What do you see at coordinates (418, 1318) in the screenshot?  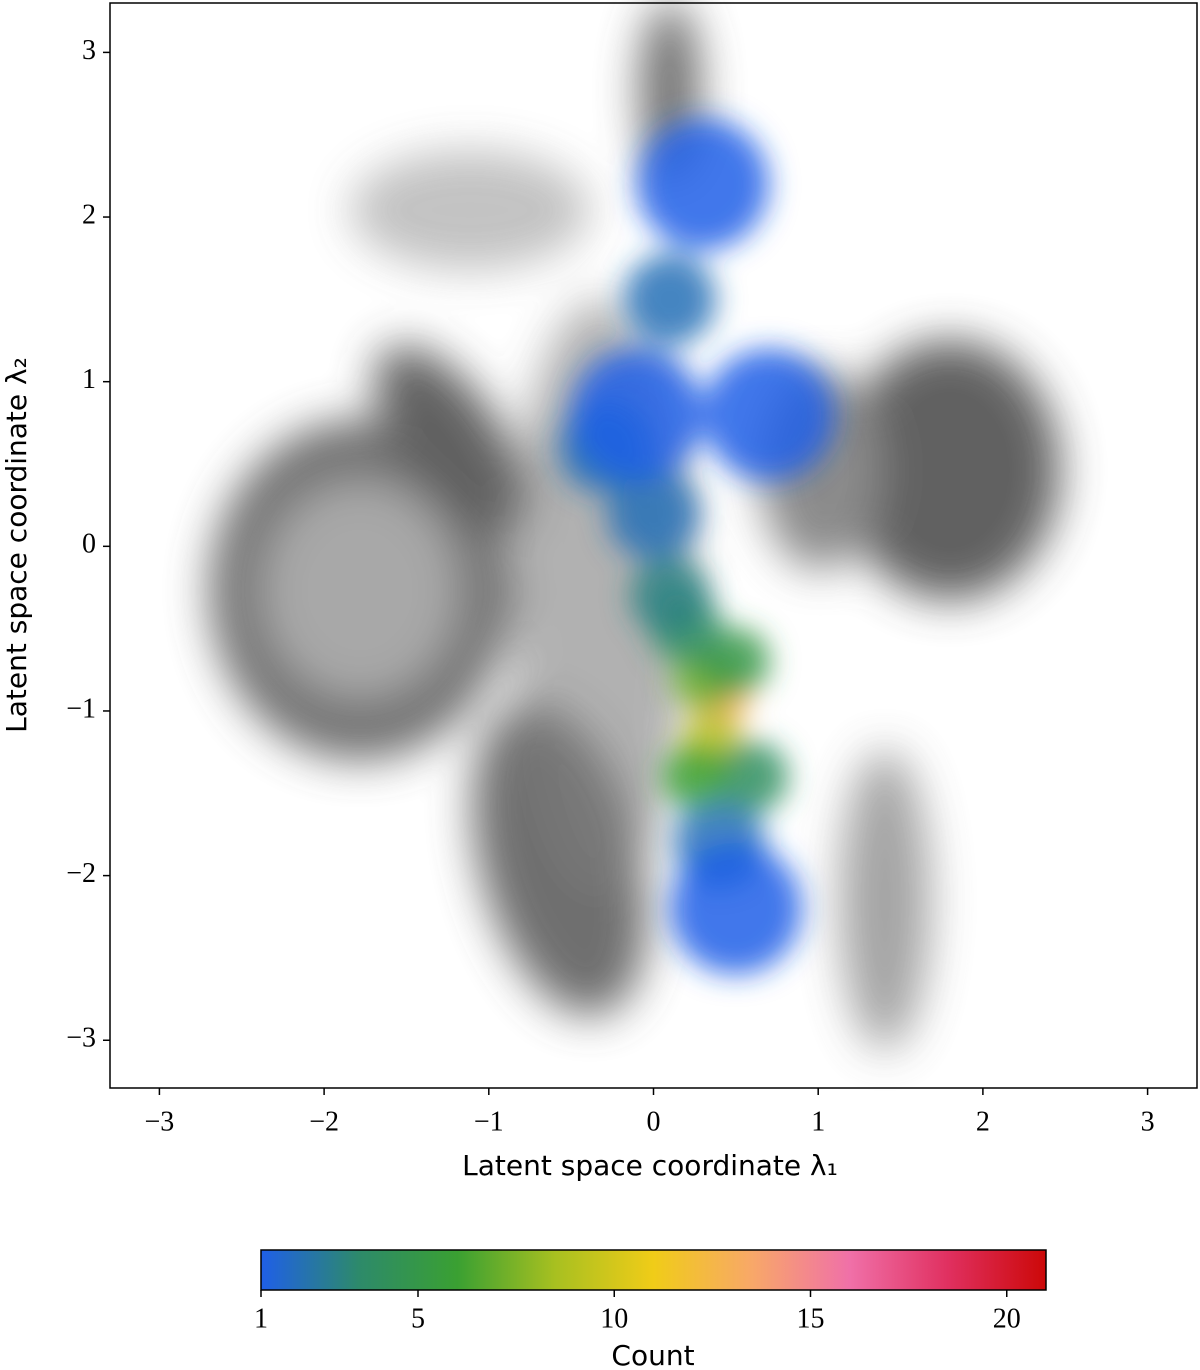 I see `colorbar-tick-label: 5` at bounding box center [418, 1318].